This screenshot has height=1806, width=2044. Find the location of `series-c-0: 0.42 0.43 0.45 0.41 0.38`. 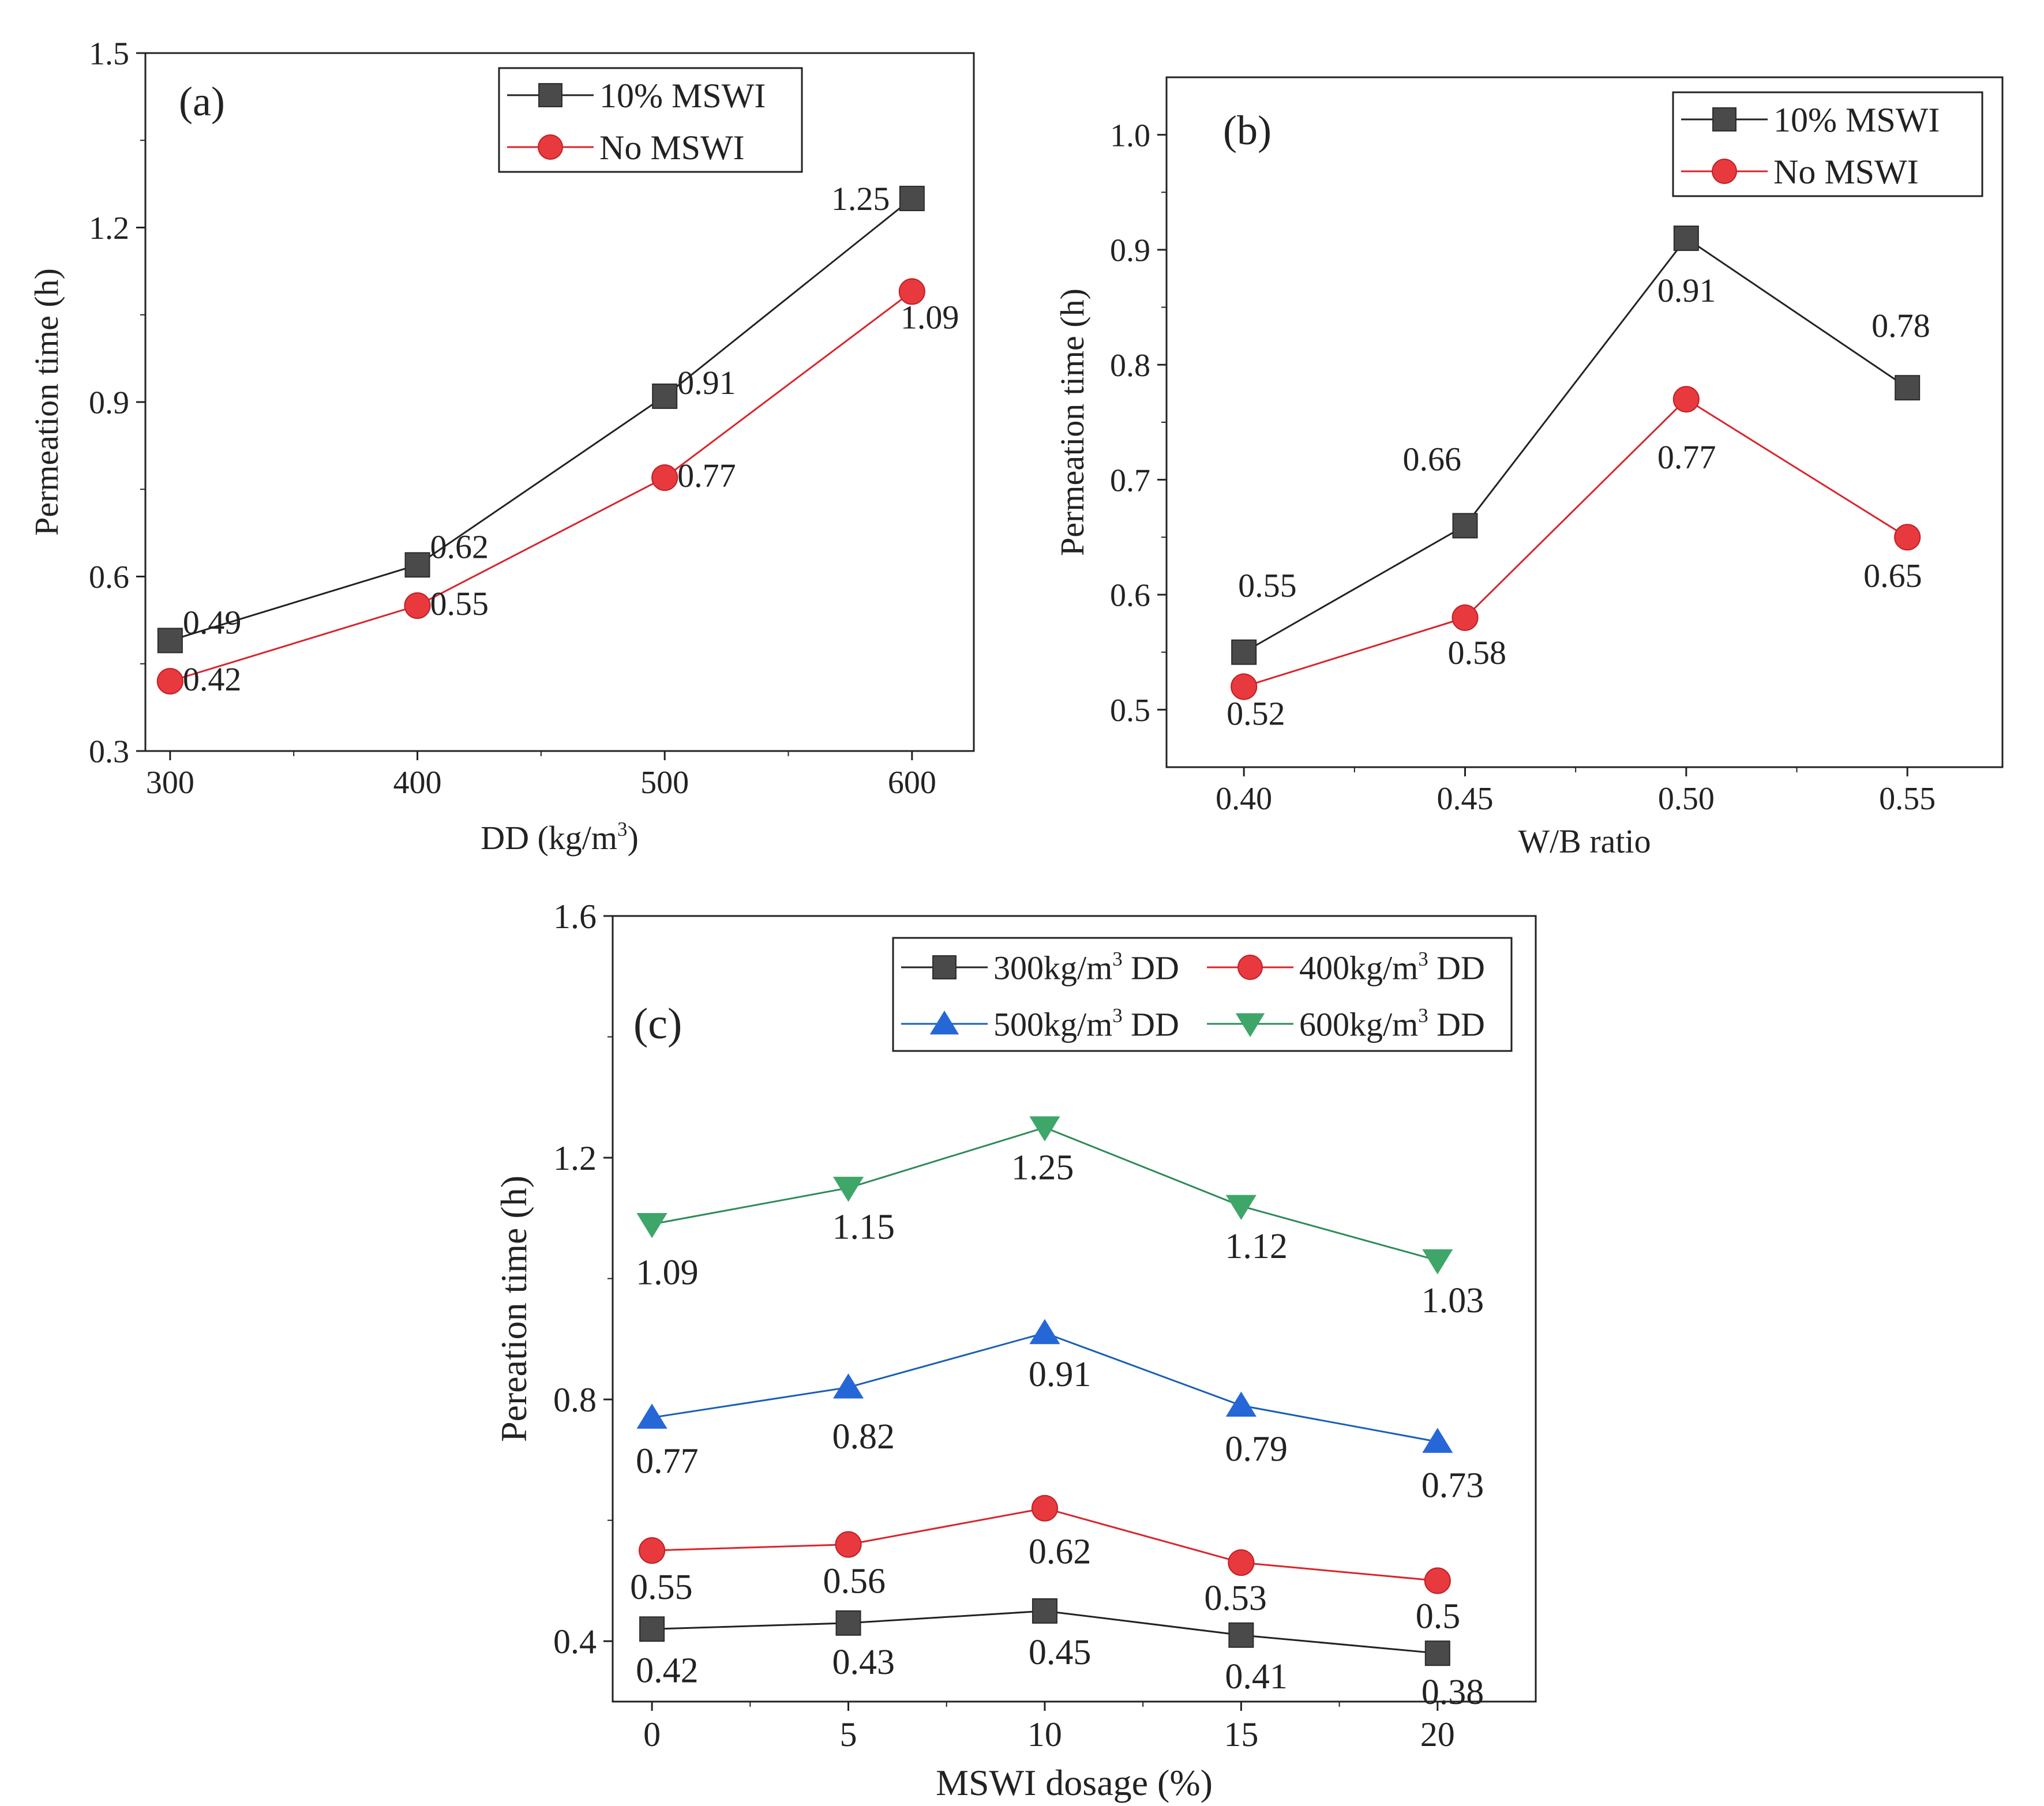

series-c-0: 0.42 0.43 0.45 0.41 0.38 is located at coordinates (1060, 1655).